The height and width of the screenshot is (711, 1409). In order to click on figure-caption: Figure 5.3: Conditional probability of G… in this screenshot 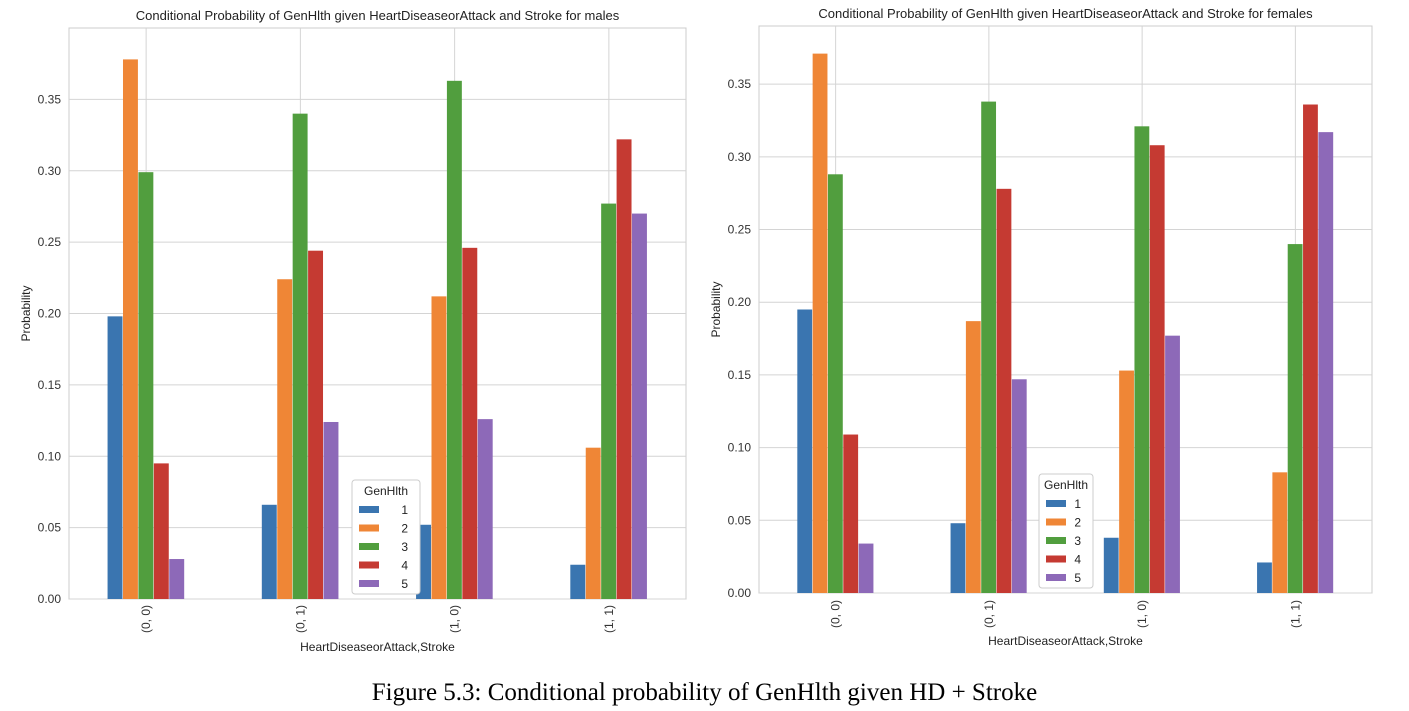, I will do `click(704, 692)`.